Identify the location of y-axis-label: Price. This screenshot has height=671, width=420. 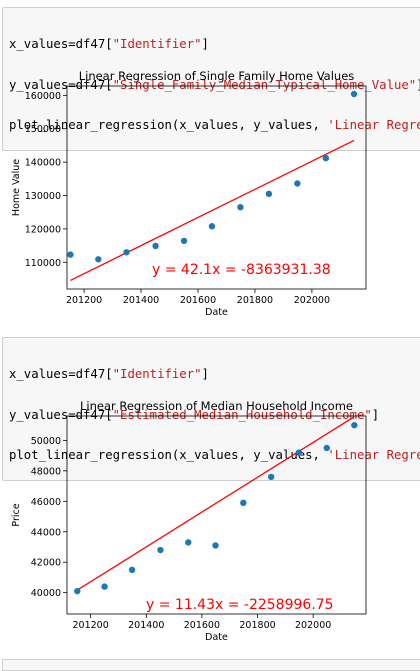
(16, 514).